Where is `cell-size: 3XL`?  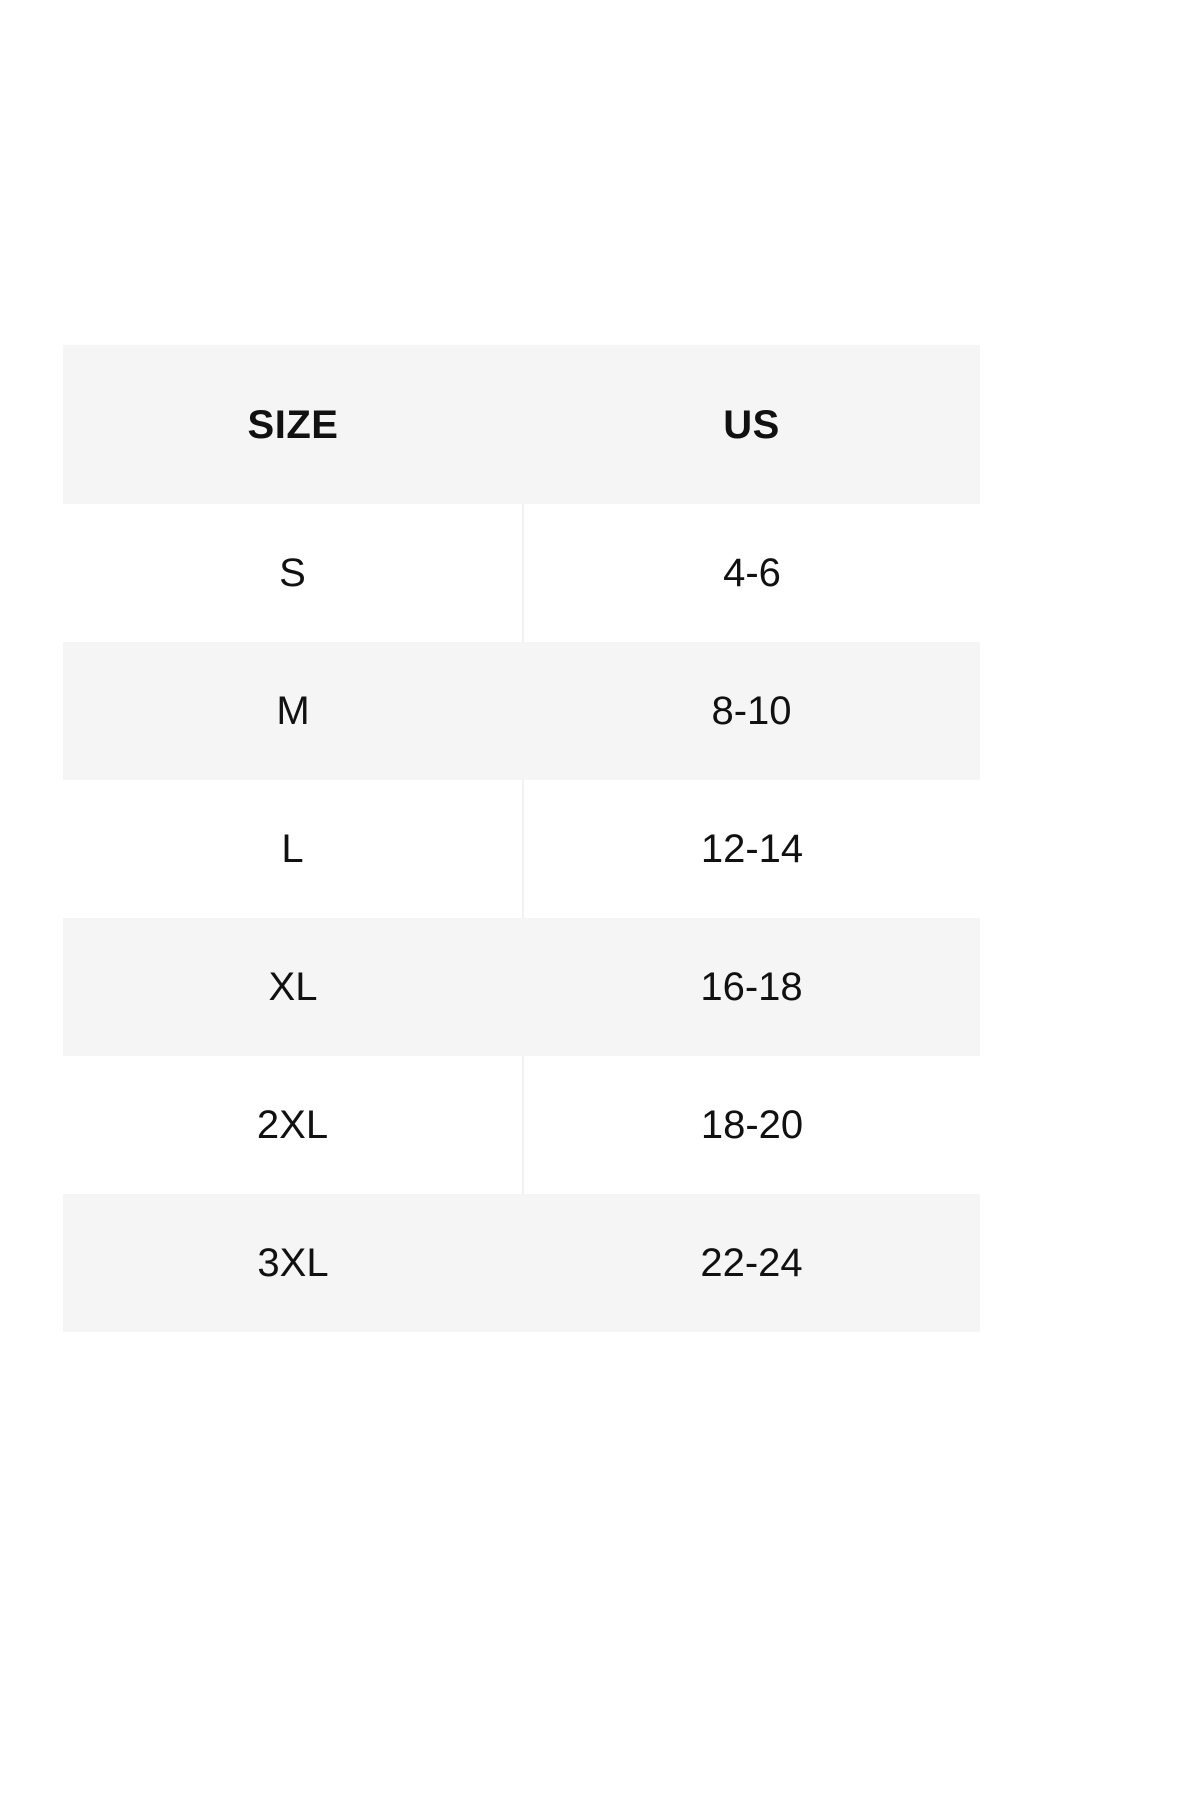
cell-size: 3XL is located at coordinates (293, 1263).